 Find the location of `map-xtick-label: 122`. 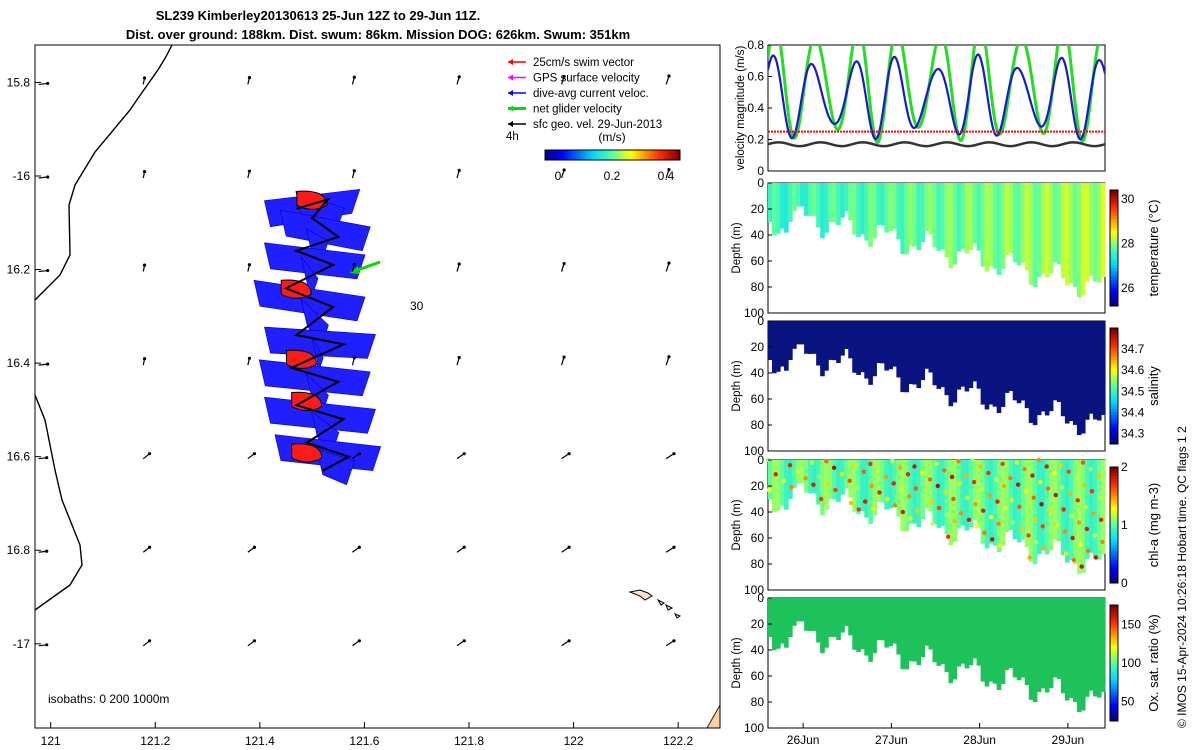

map-xtick-label: 122 is located at coordinates (574, 741).